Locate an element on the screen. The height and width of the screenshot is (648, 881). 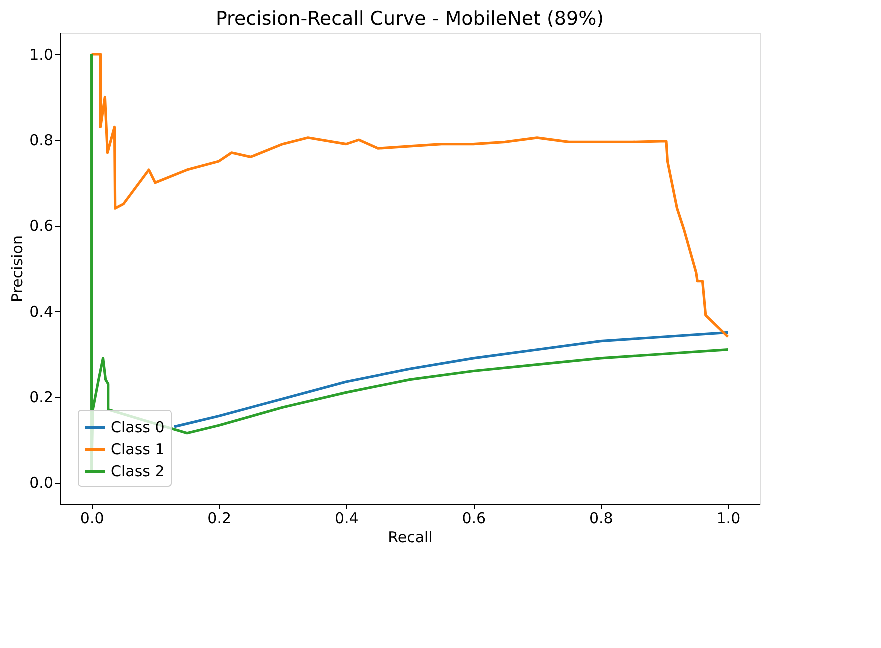
legend-label: Class 0 is located at coordinates (138, 427).